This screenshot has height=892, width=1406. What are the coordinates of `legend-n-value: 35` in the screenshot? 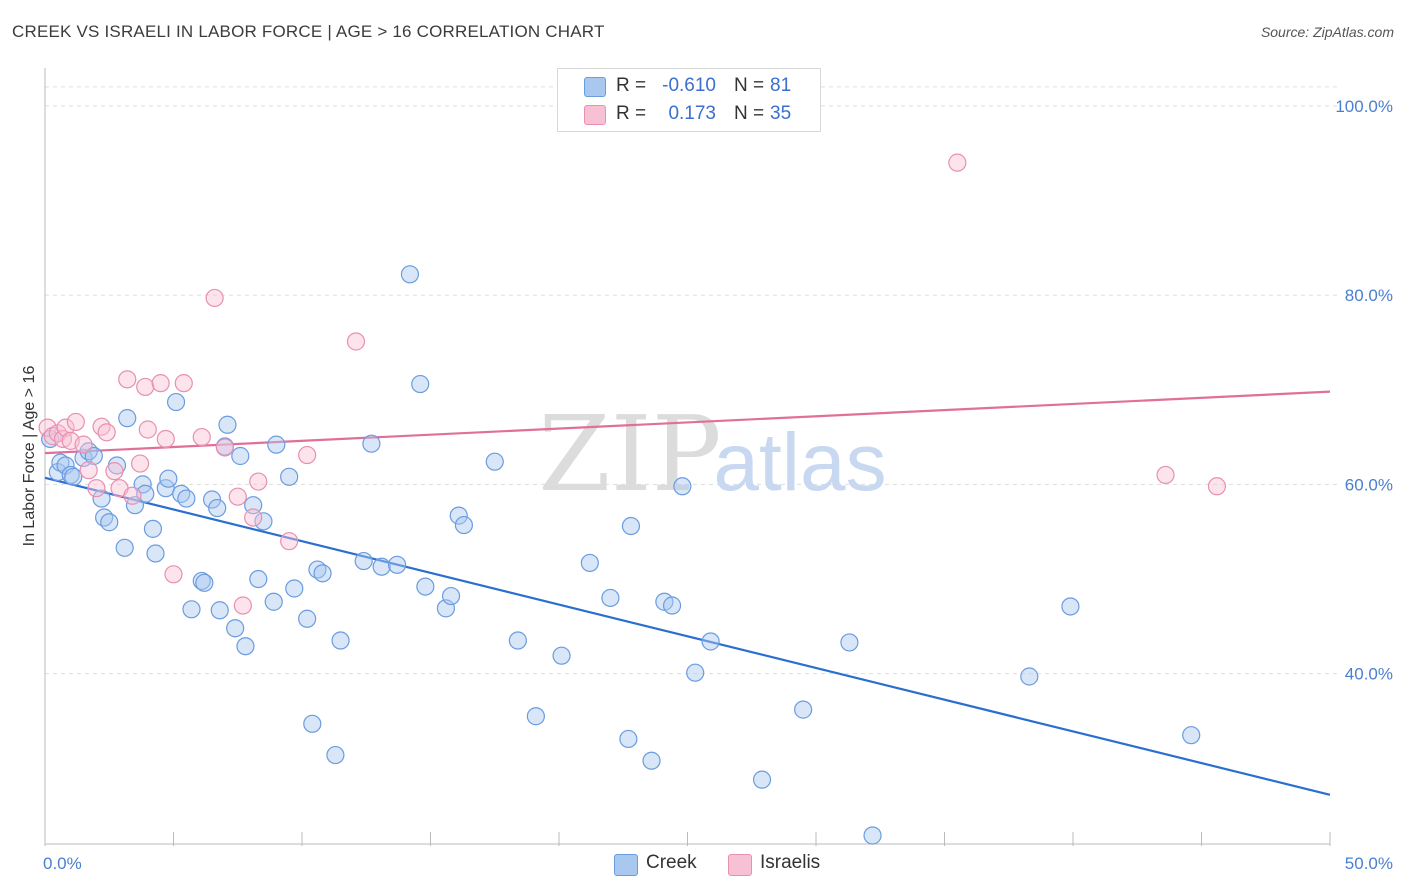 It's located at (781, 113).